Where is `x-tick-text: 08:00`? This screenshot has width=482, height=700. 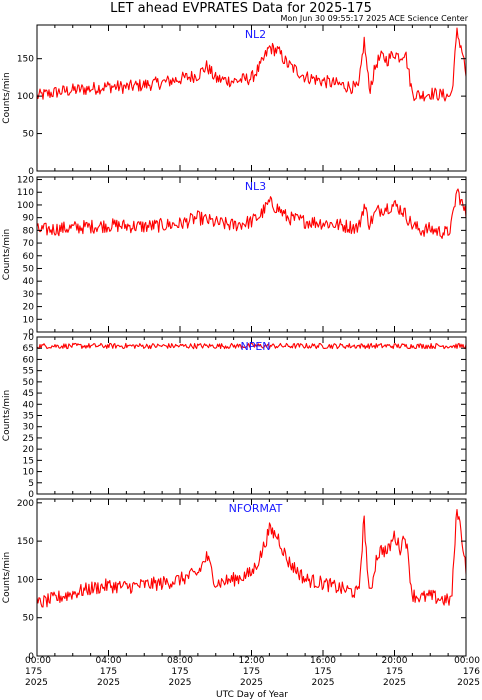 x-tick-text: 08:00 is located at coordinates (180, 661).